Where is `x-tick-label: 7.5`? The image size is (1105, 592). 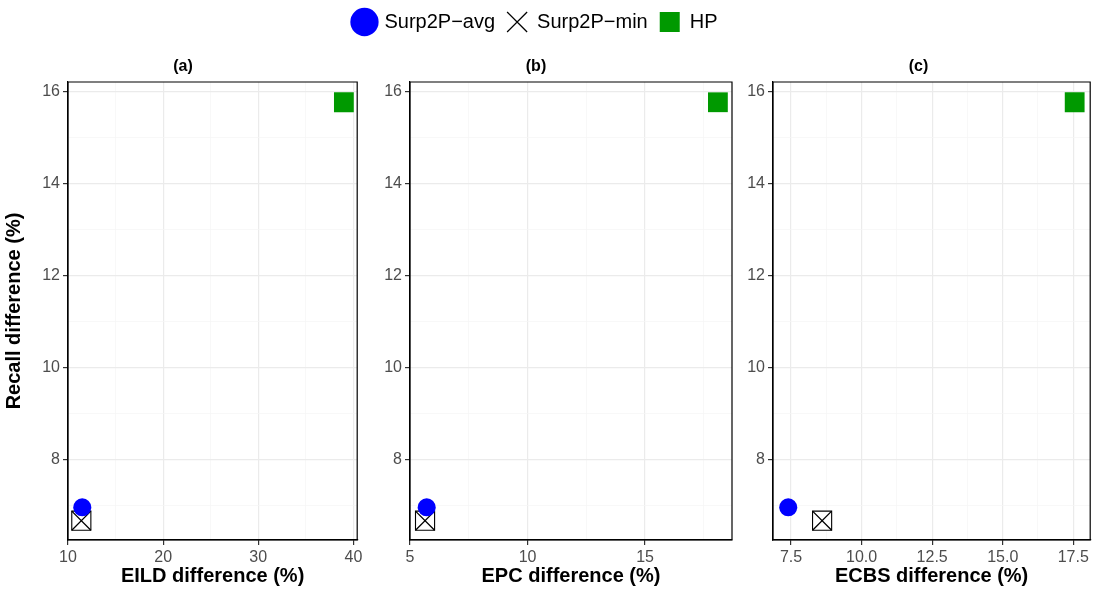
x-tick-label: 7.5 is located at coordinates (791, 557).